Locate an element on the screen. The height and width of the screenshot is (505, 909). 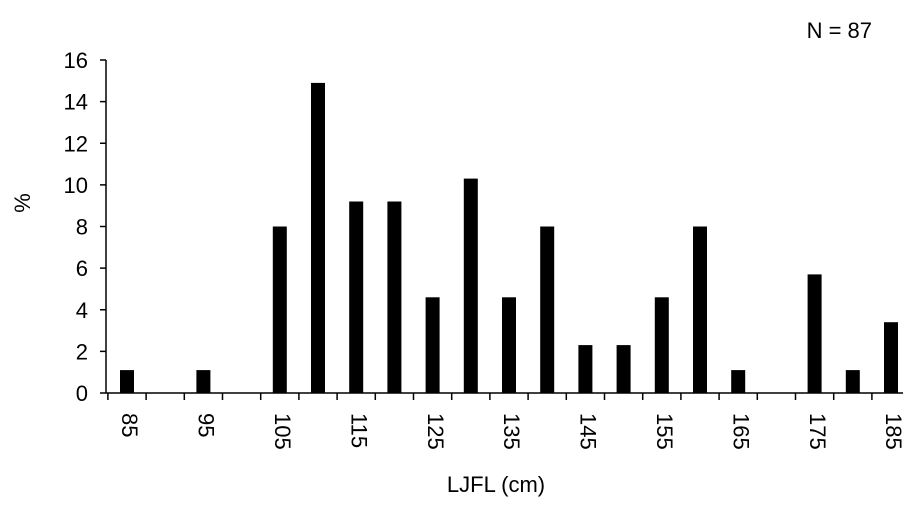
x-tick-label: 165 is located at coordinates (740, 431).